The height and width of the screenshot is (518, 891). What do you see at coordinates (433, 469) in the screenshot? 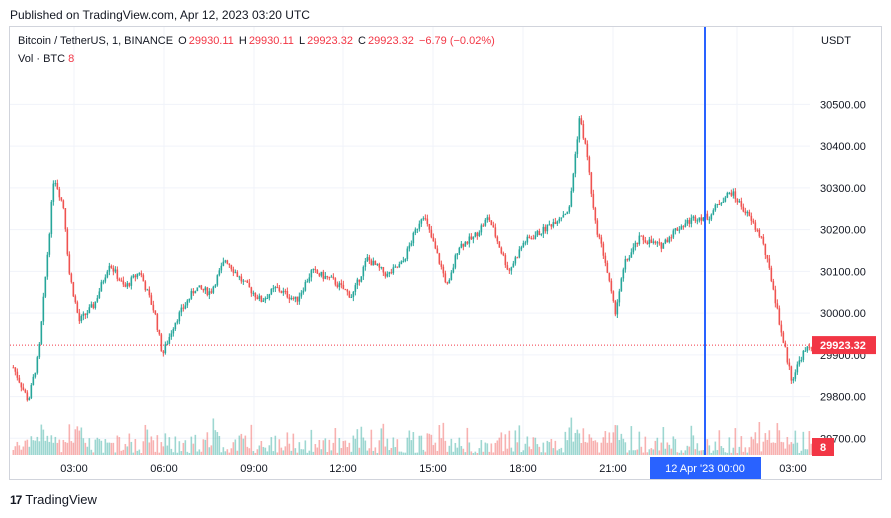
I see `time-axis: 03:00 06:00 09:00 12:00 15:00 18:00 21:00 03:00` at bounding box center [433, 469].